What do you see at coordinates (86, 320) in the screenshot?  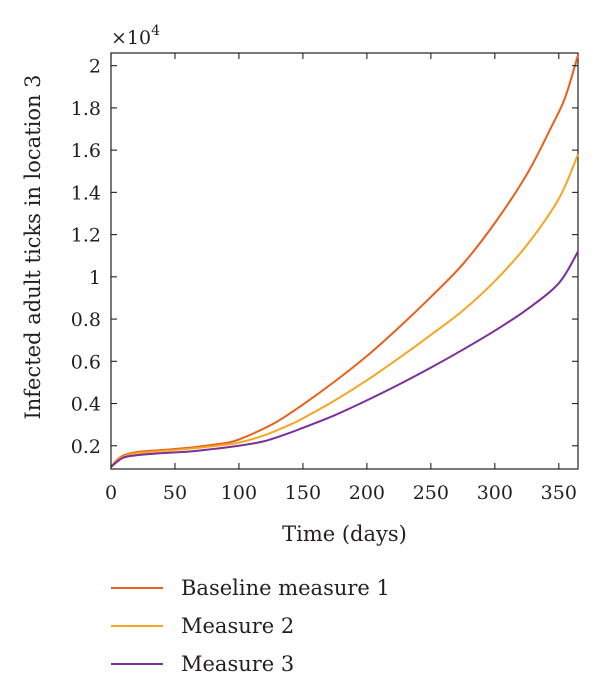 I see `y-tick-label: 0.8` at bounding box center [86, 320].